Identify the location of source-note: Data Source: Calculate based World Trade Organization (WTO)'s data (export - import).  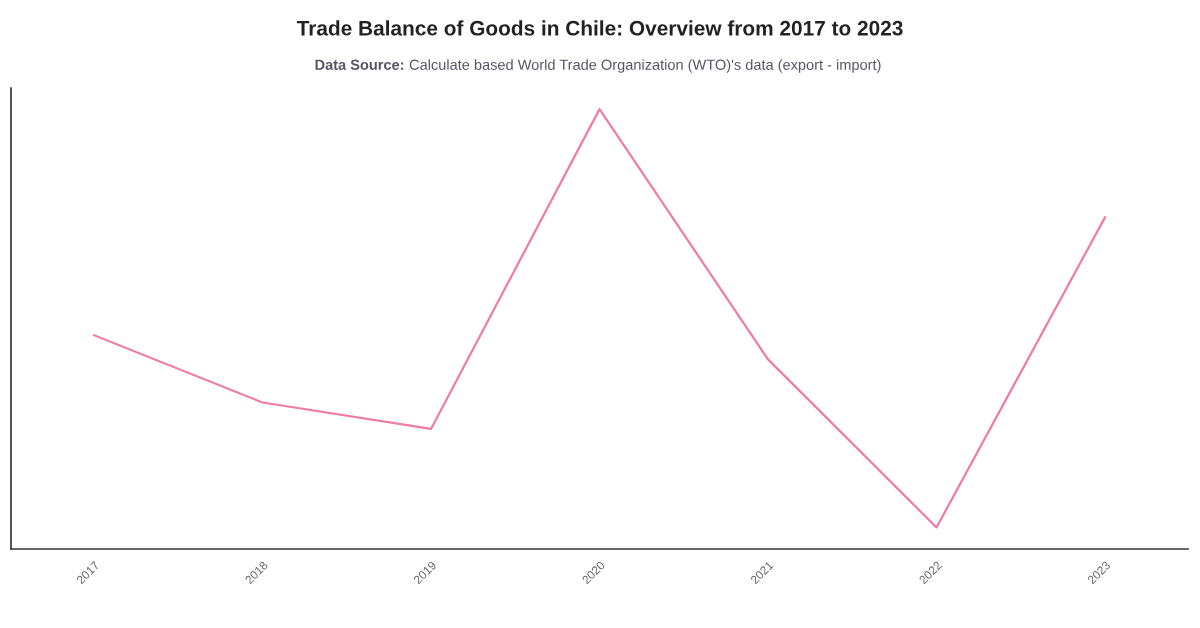
(598, 66).